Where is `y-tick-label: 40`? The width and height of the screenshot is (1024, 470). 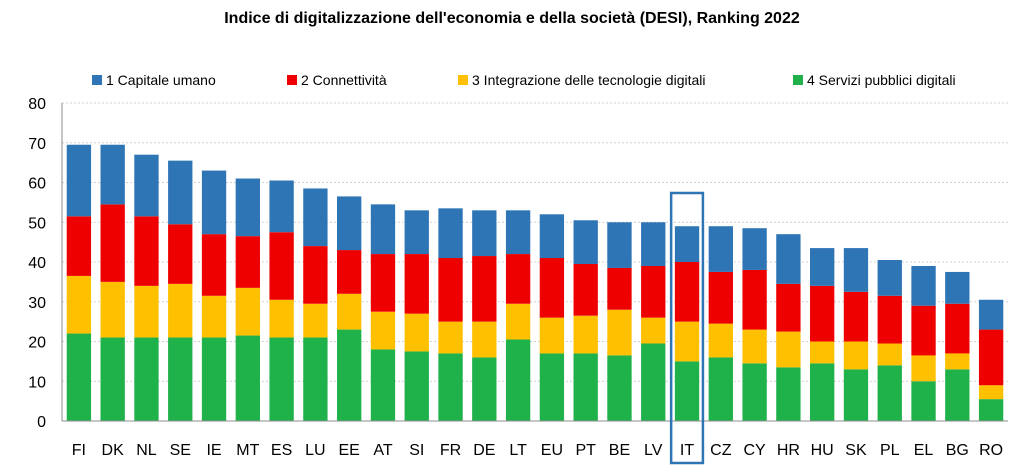
y-tick-label: 40 is located at coordinates (37, 263).